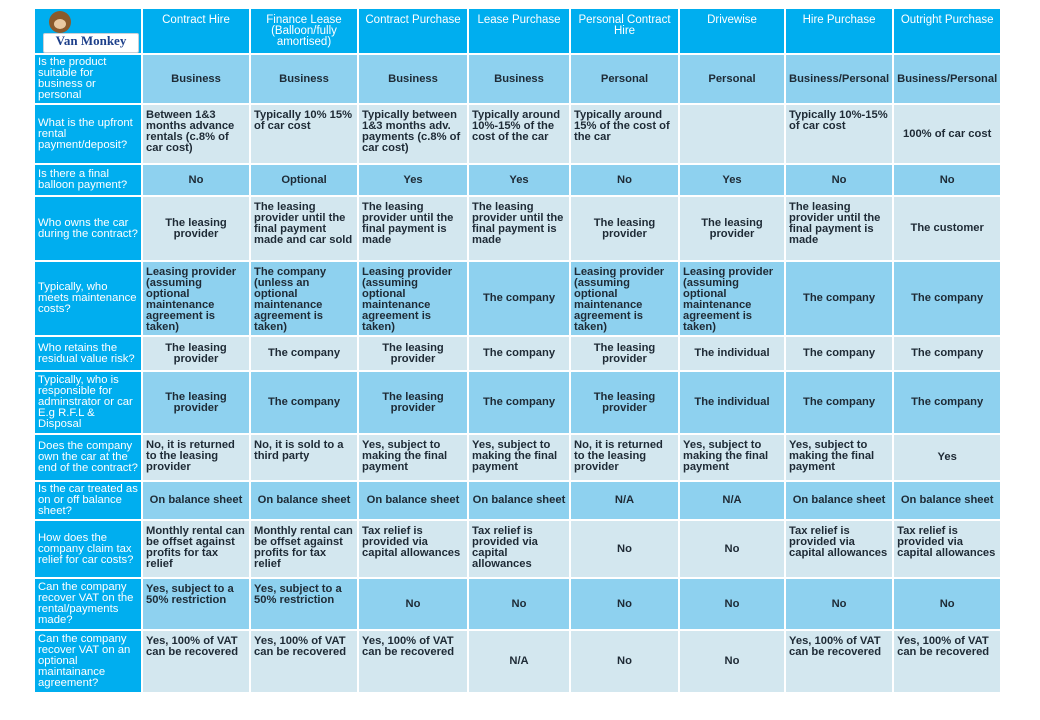 Image resolution: width=1040 pixels, height=720 pixels. Describe the element at coordinates (413, 31) in the screenshot. I see `column-header: Contract Purchase` at that location.